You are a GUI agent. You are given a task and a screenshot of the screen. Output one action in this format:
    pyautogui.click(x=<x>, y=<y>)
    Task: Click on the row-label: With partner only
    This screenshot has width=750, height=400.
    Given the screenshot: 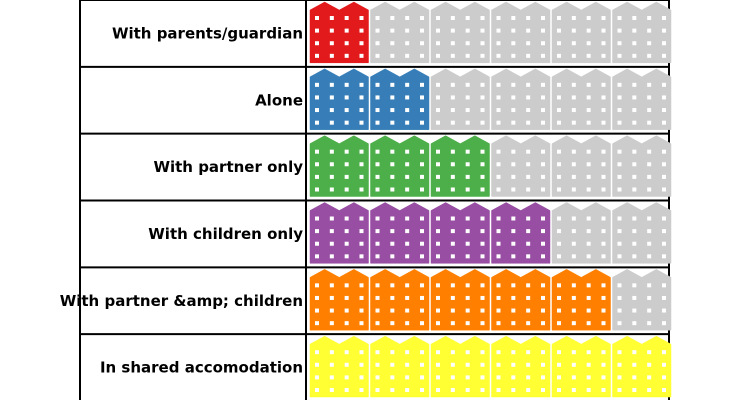 What is the action you would take?
    pyautogui.click(x=228, y=167)
    